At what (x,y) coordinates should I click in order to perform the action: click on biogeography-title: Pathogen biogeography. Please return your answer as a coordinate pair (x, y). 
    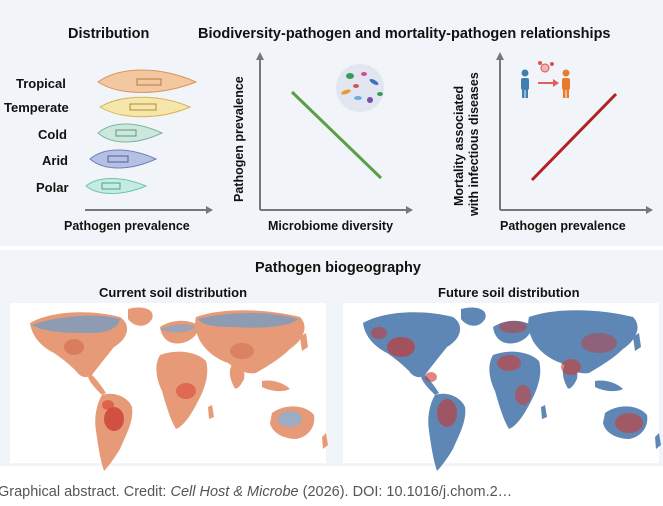
    Looking at the image, I should click on (338, 268).